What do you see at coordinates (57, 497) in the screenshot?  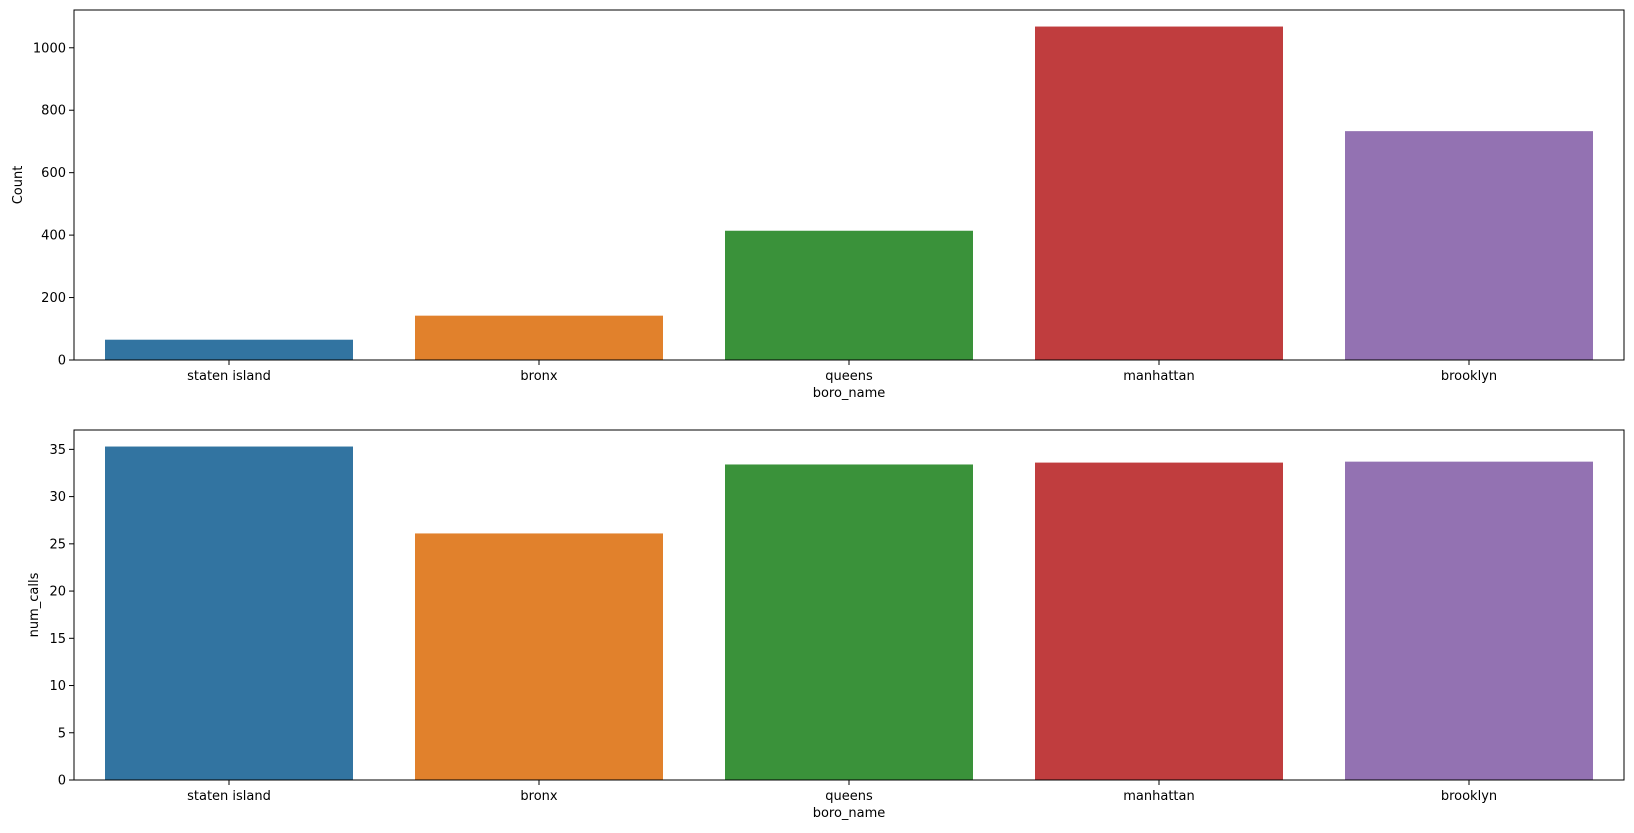 I see `y-tick-label: 30` at bounding box center [57, 497].